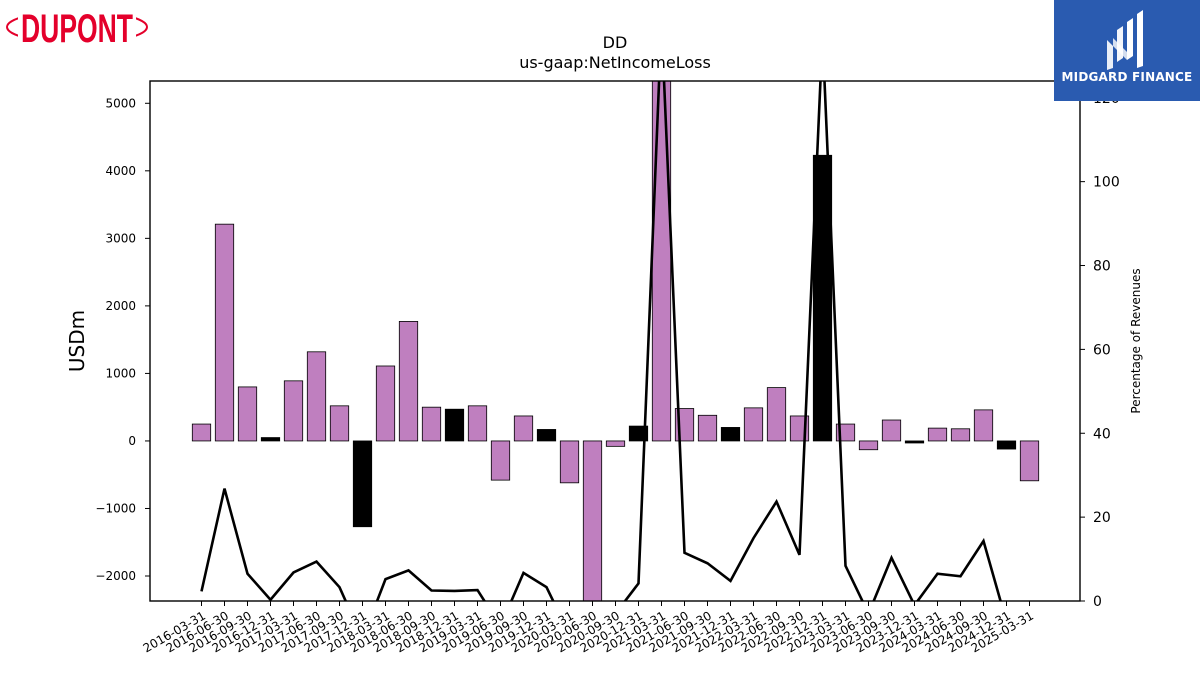 The height and width of the screenshot is (675, 1200). Describe the element at coordinates (1102, 267) in the screenshot. I see `y2-tick-label: 80` at that location.